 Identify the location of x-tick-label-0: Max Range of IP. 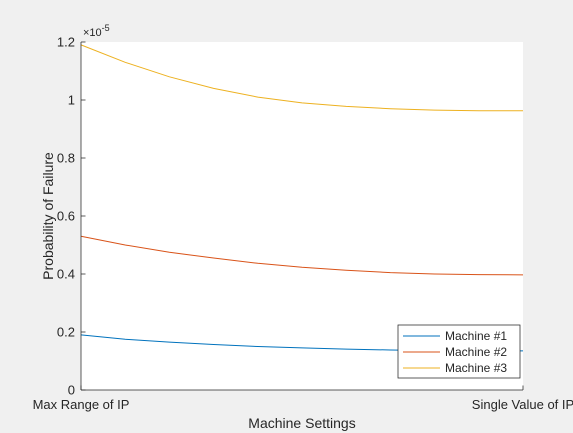
(81, 404).